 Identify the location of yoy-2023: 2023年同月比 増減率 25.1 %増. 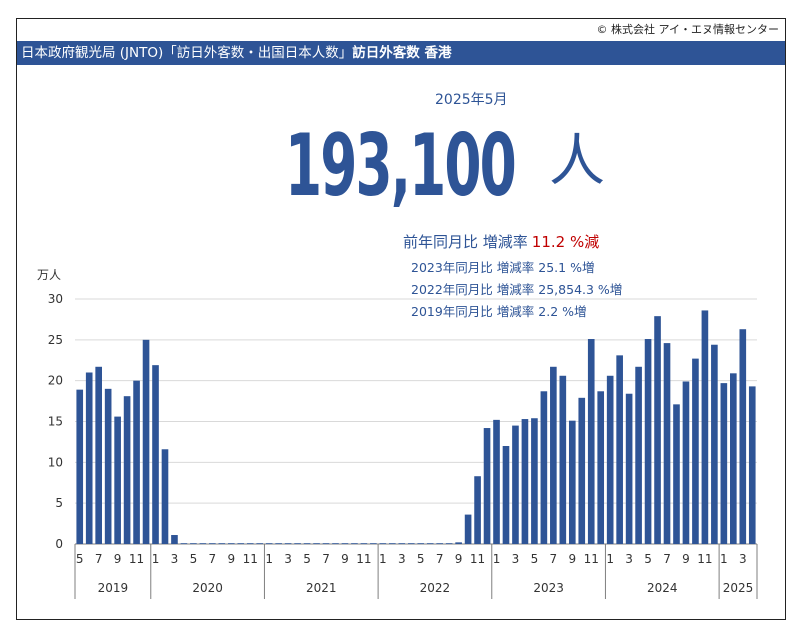
(502, 266).